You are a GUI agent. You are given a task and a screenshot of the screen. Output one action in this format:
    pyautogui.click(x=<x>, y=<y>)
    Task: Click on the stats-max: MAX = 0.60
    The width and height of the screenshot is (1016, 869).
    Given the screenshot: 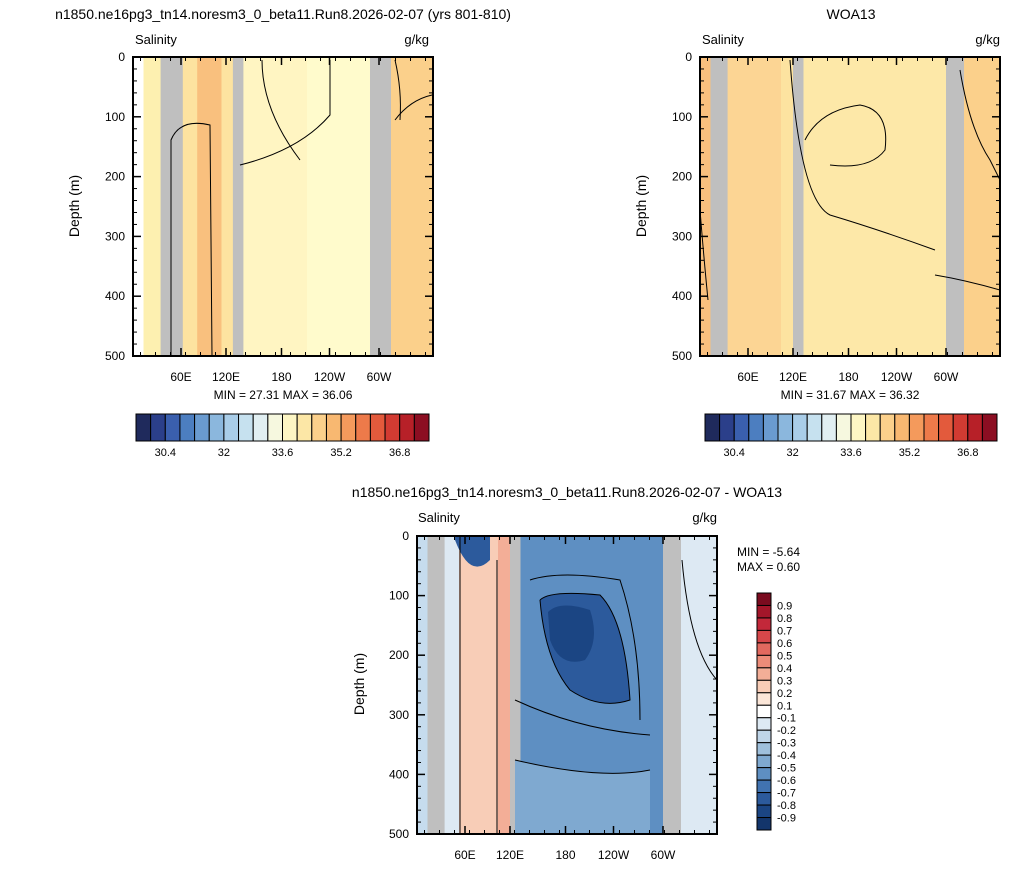 What is the action you would take?
    pyautogui.click(x=768, y=567)
    